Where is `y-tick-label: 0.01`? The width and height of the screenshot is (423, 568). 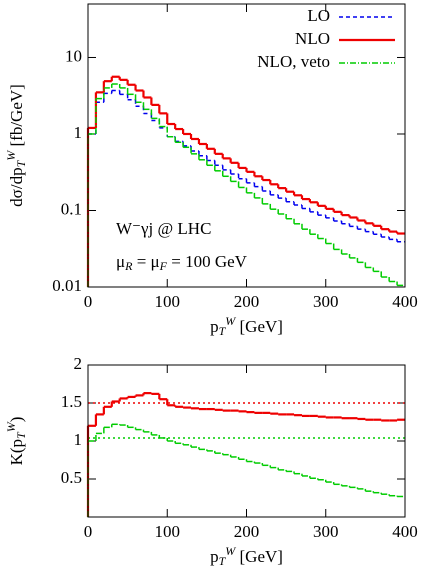 y-tick-label: 0.01 is located at coordinates (67, 285).